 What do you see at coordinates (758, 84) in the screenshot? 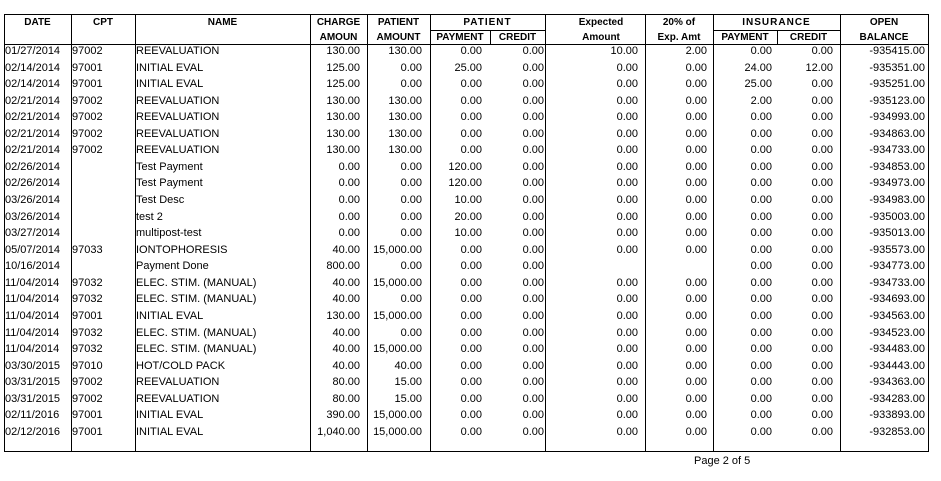
I see `insurance-payment: 25.00` at bounding box center [758, 84].